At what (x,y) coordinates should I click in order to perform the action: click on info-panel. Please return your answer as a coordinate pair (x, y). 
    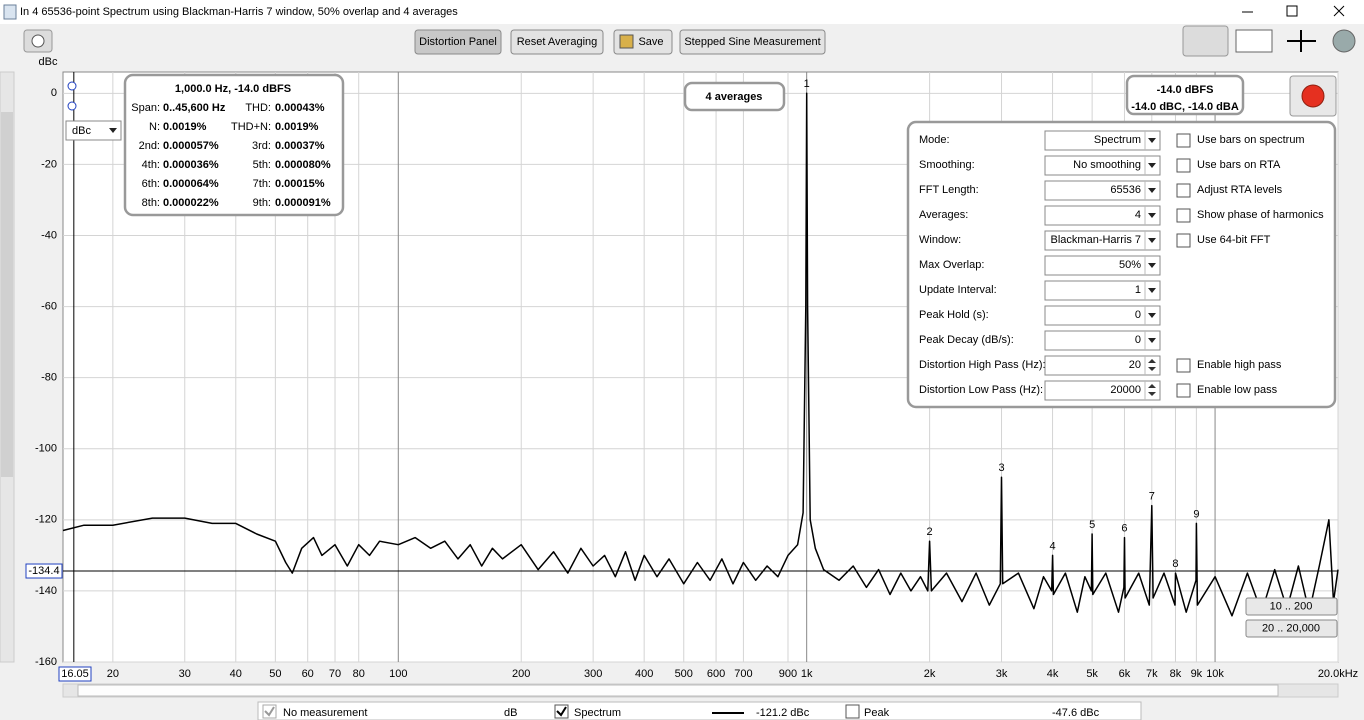
    Looking at the image, I should click on (234, 145).